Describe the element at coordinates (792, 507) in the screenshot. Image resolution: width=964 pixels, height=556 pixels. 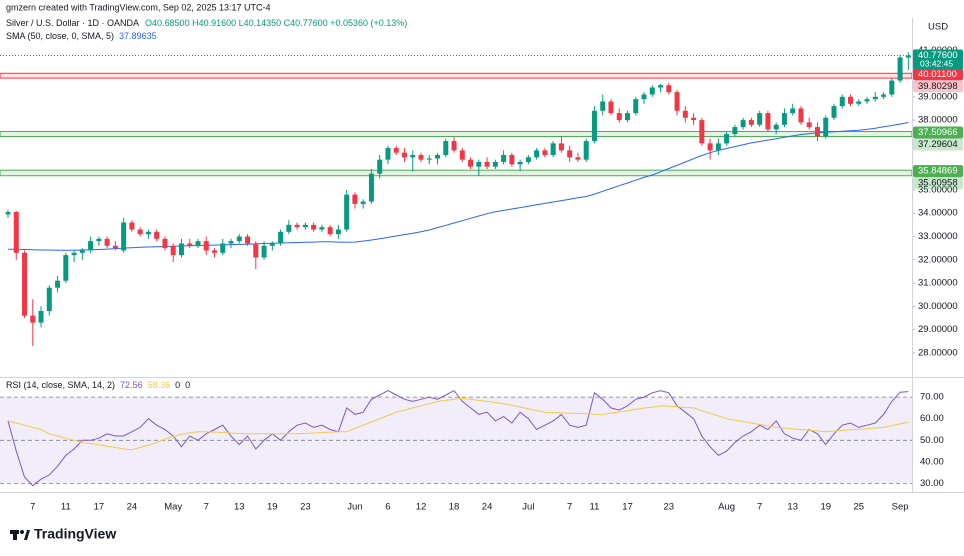
I see `x-tick-label: 13` at that location.